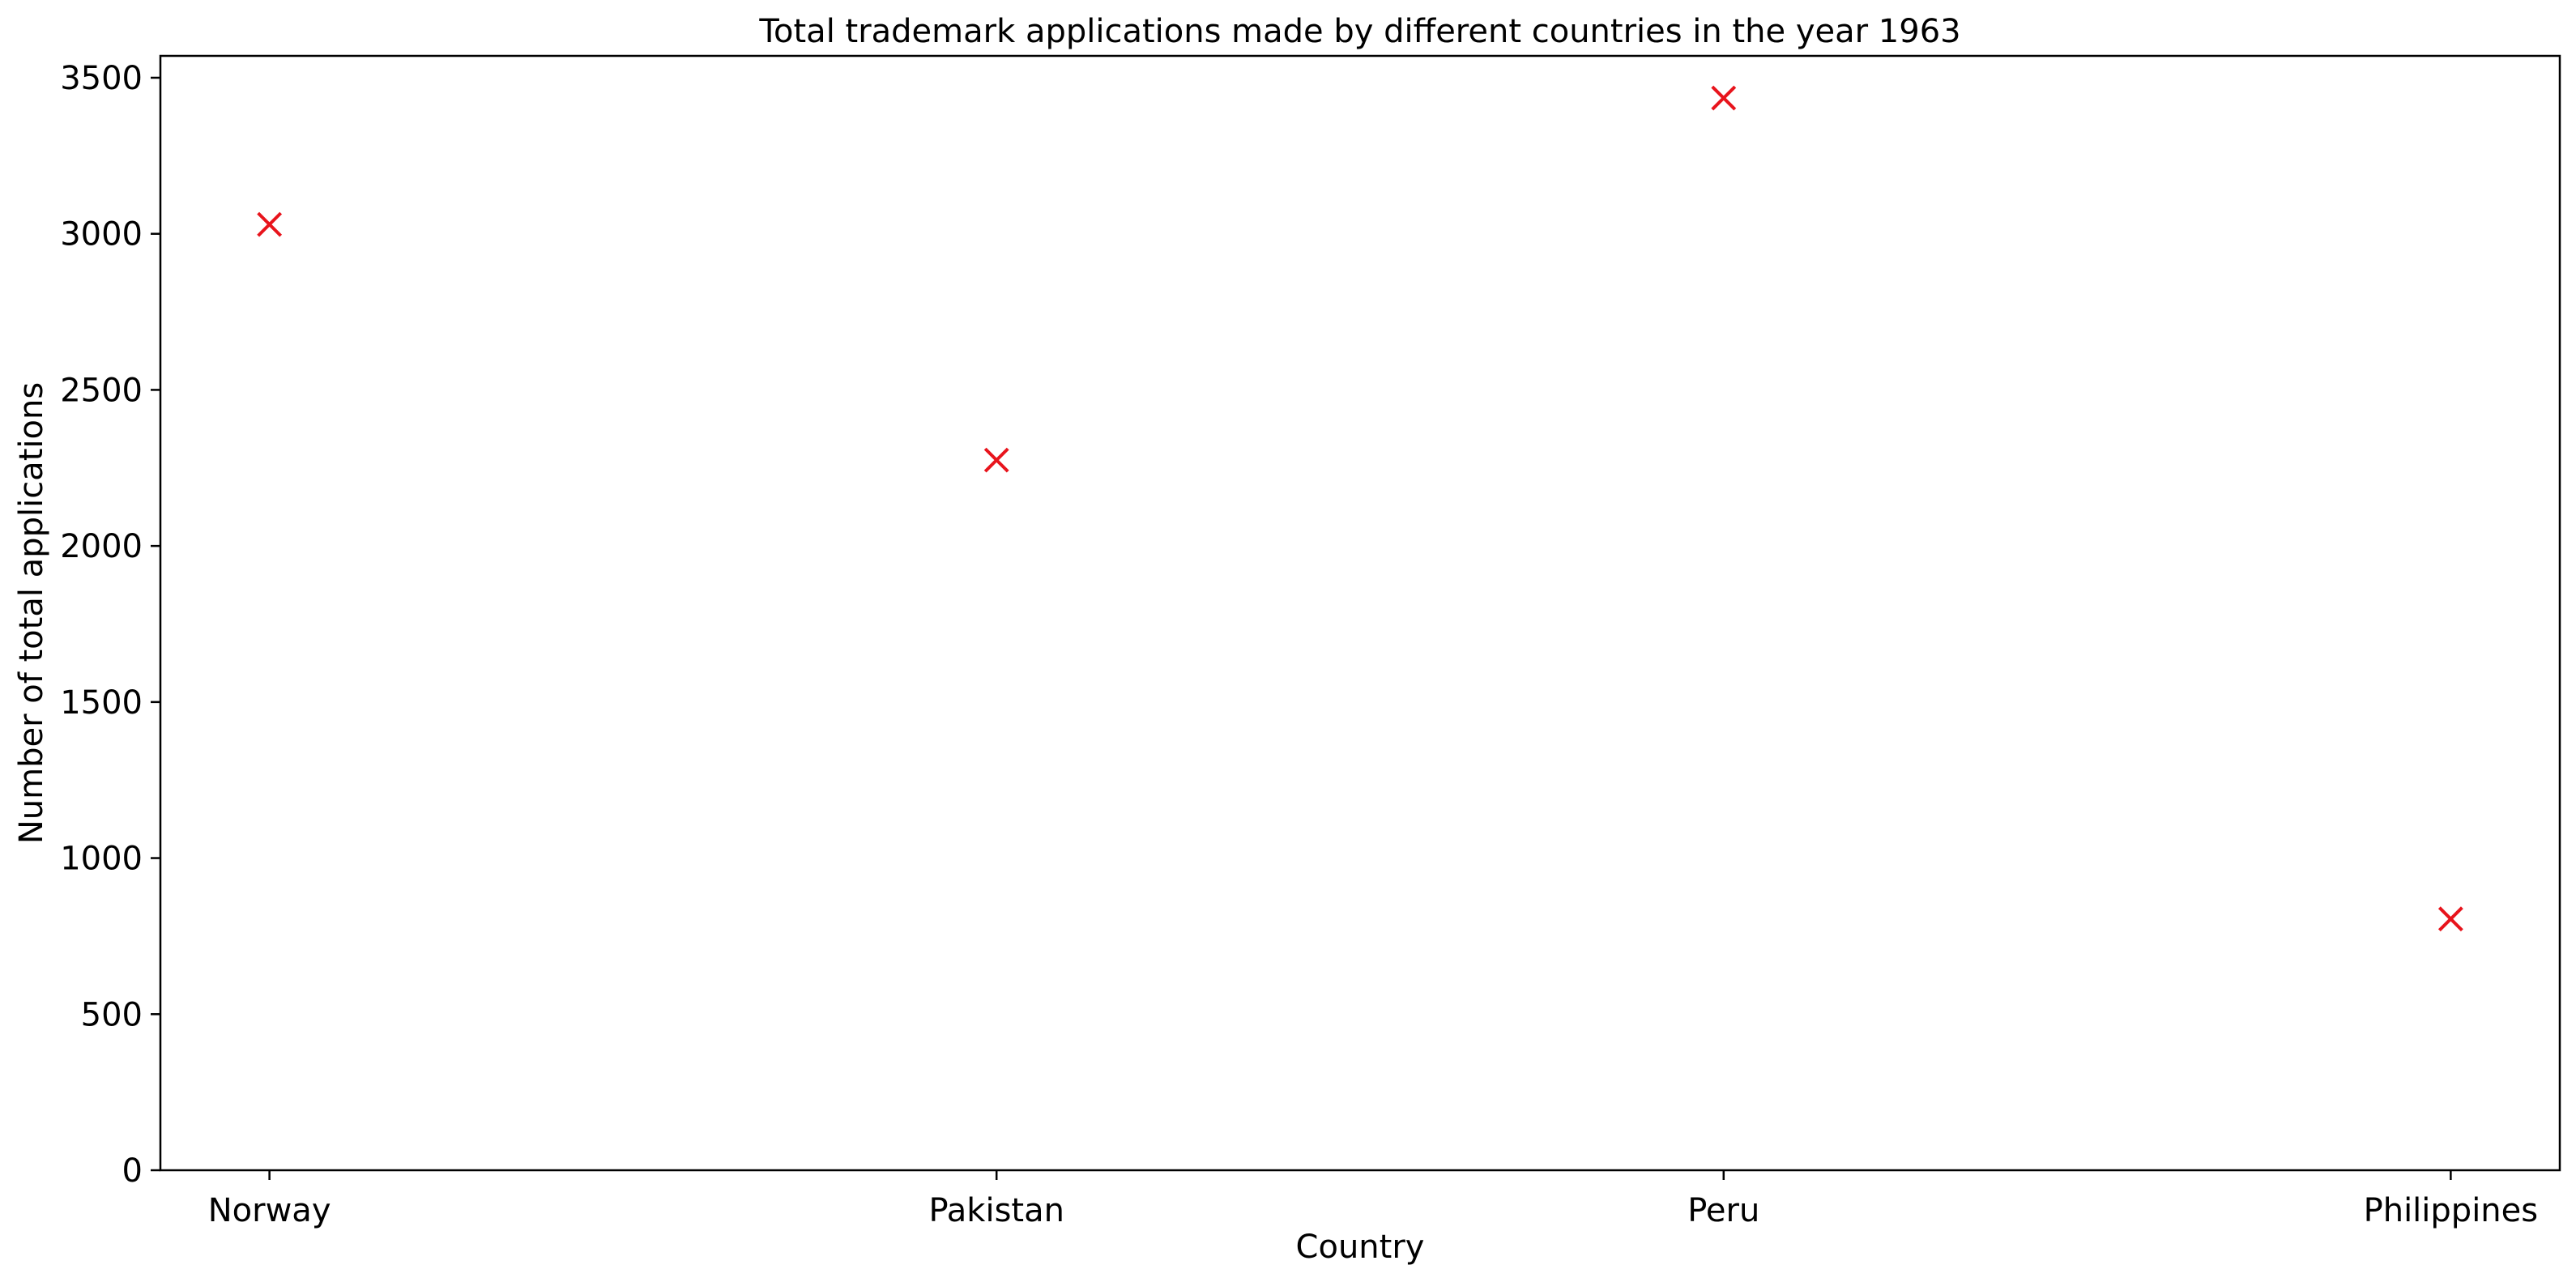  Describe the element at coordinates (1723, 1210) in the screenshot. I see `x-tick-label: Peru` at that location.